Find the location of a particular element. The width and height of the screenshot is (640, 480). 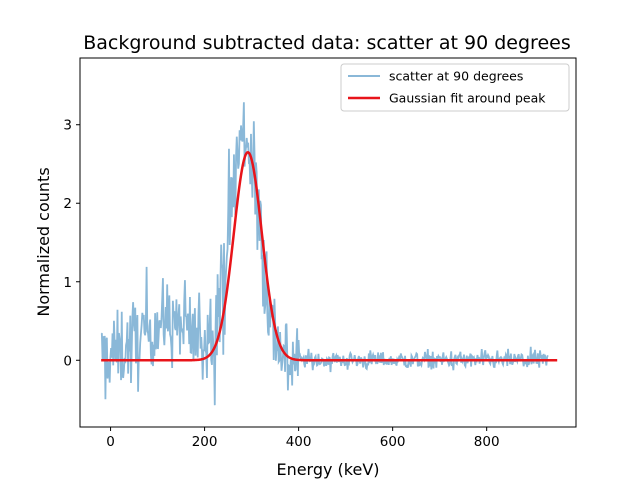

x-tick-label: 600 is located at coordinates (393, 442).